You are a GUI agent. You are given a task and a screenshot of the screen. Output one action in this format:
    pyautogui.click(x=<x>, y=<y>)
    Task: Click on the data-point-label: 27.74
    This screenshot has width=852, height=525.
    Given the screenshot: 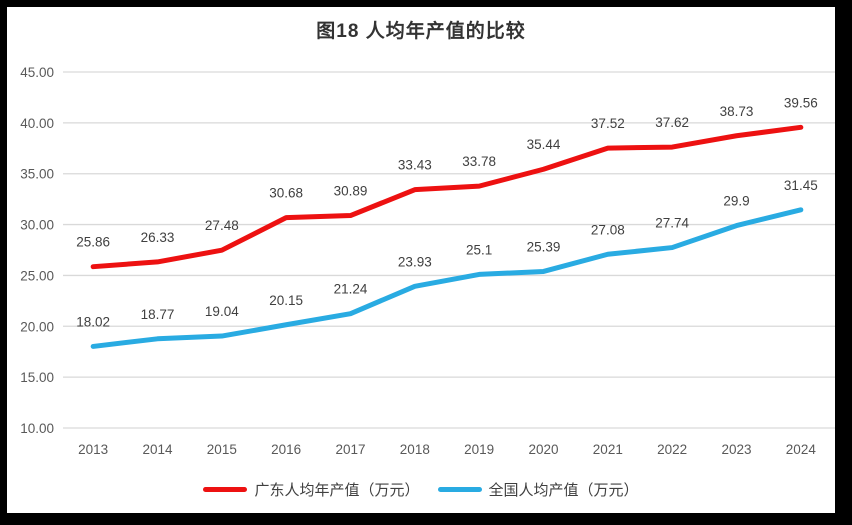 What is the action you would take?
    pyautogui.click(x=672, y=223)
    